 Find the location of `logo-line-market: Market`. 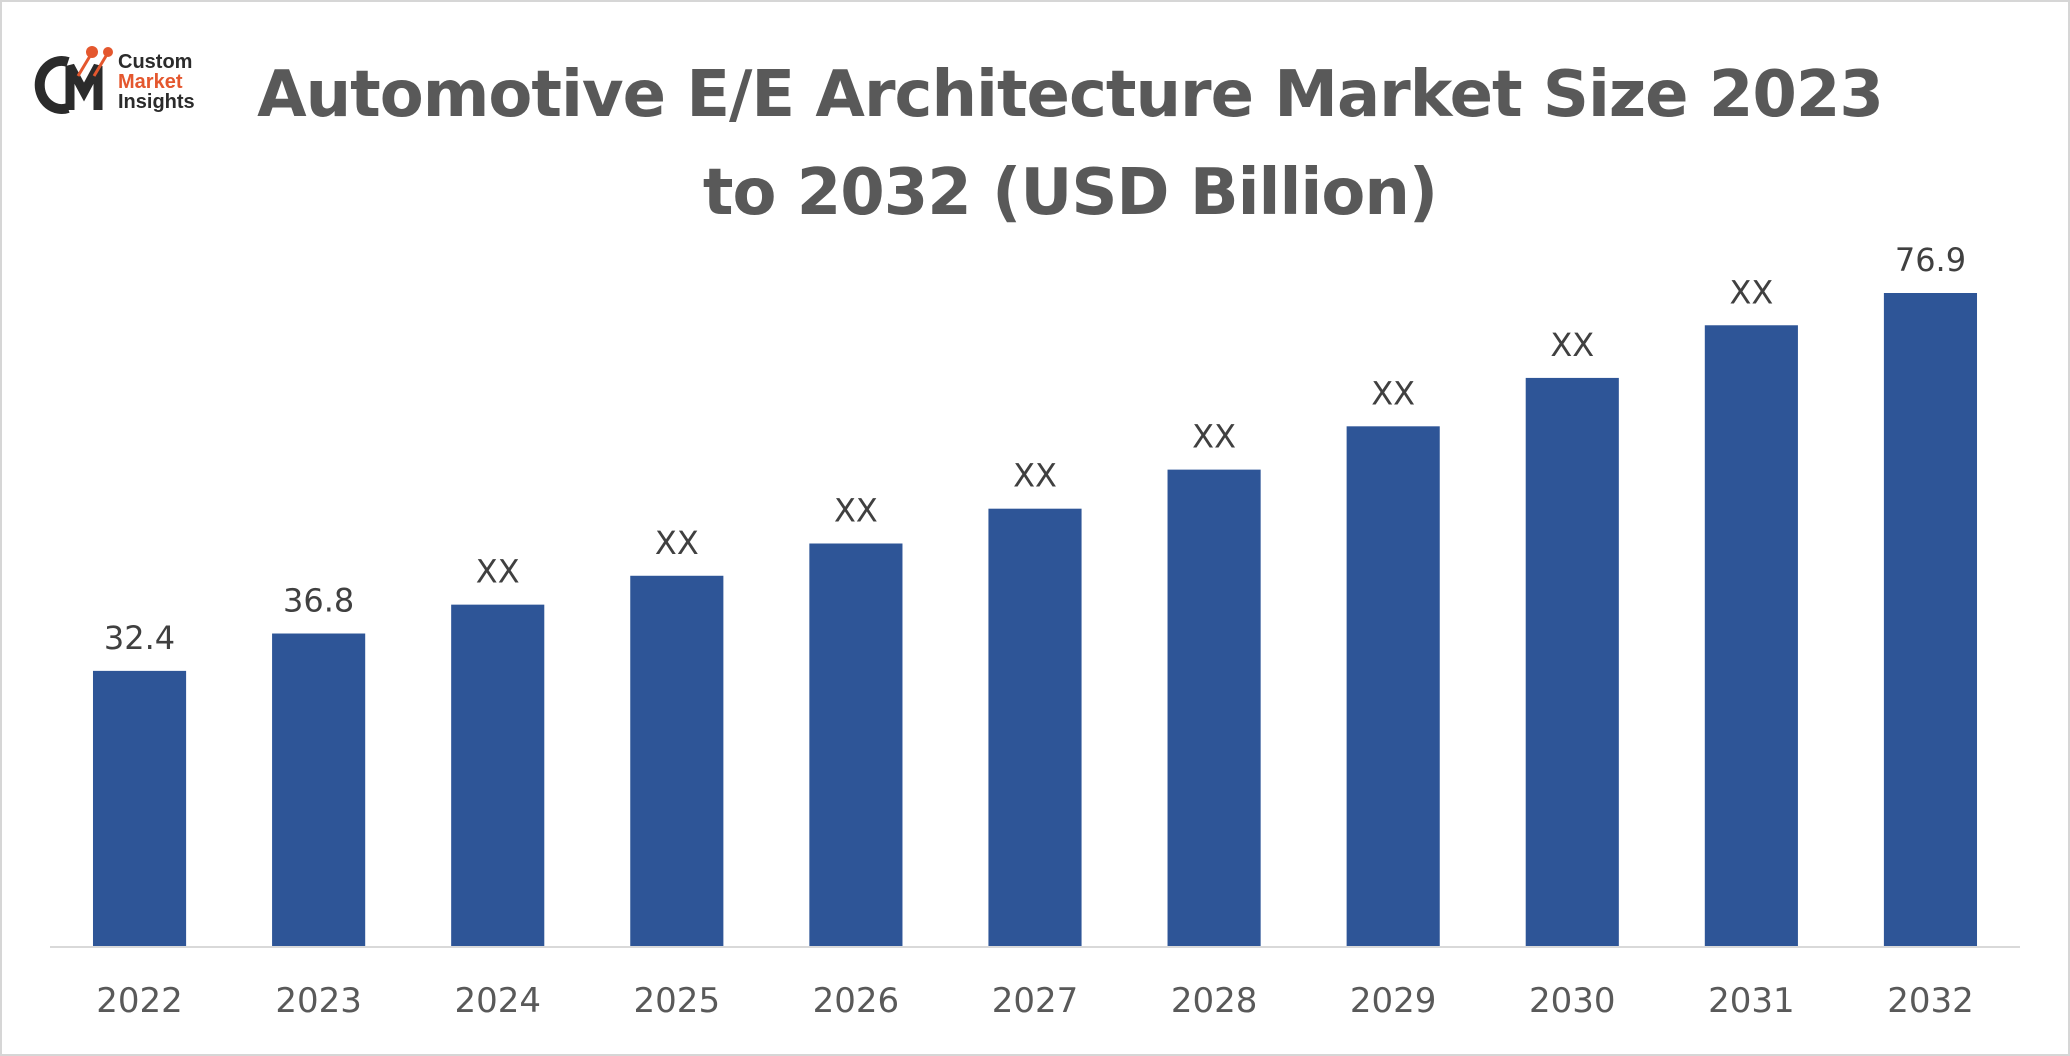

logo-line-market: Market is located at coordinates (150, 82).